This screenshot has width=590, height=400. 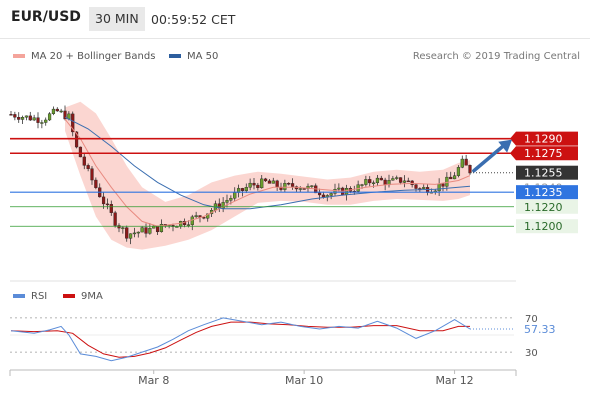 What do you see at coordinates (543, 173) in the screenshot?
I see `last-price-label: 1.1255` at bounding box center [543, 173].